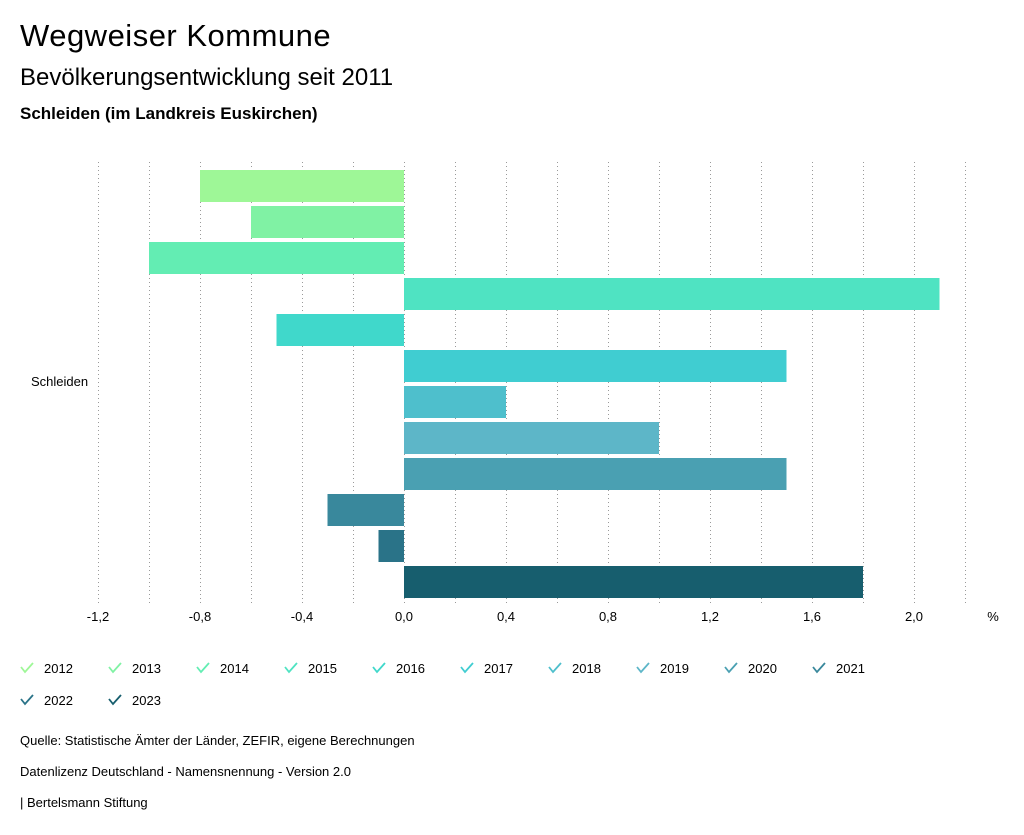 The width and height of the screenshot is (1024, 835). I want to click on legend-label: 2018, so click(586, 668).